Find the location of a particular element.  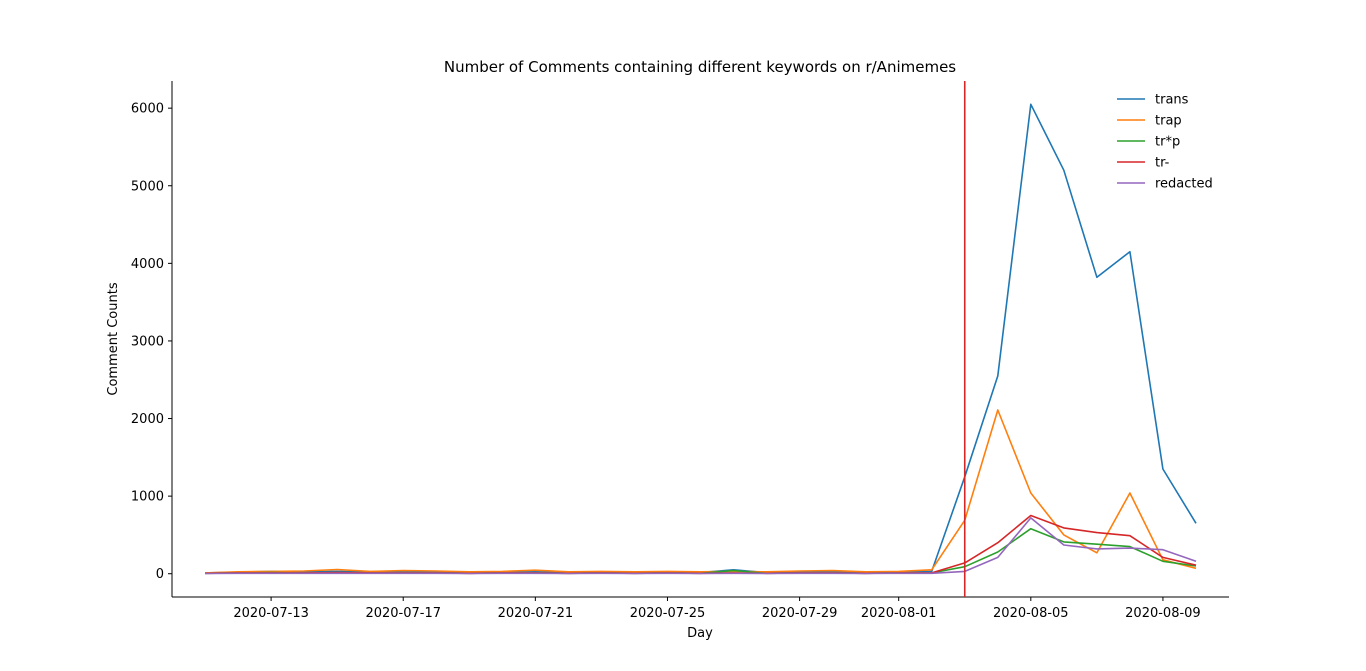

x-tick-label: 2020-07-25 is located at coordinates (668, 613).